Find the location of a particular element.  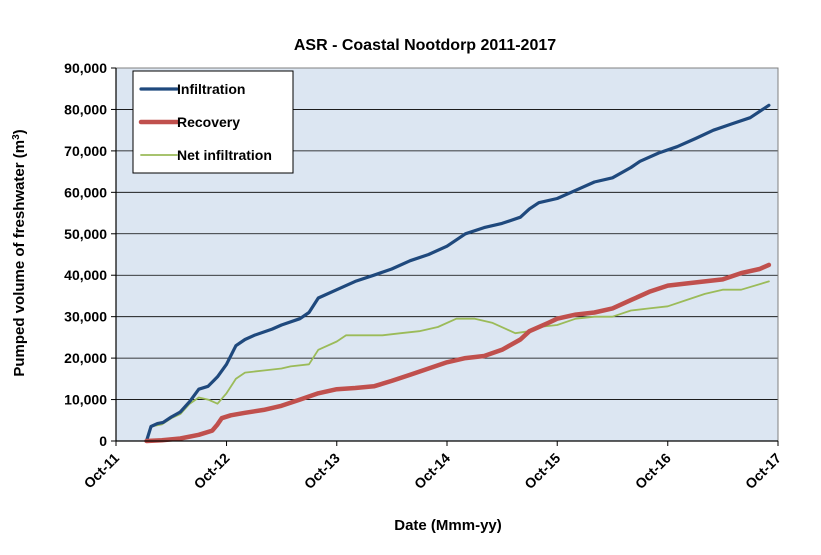

x-tick-label: Oct-11 is located at coordinates (102, 471).